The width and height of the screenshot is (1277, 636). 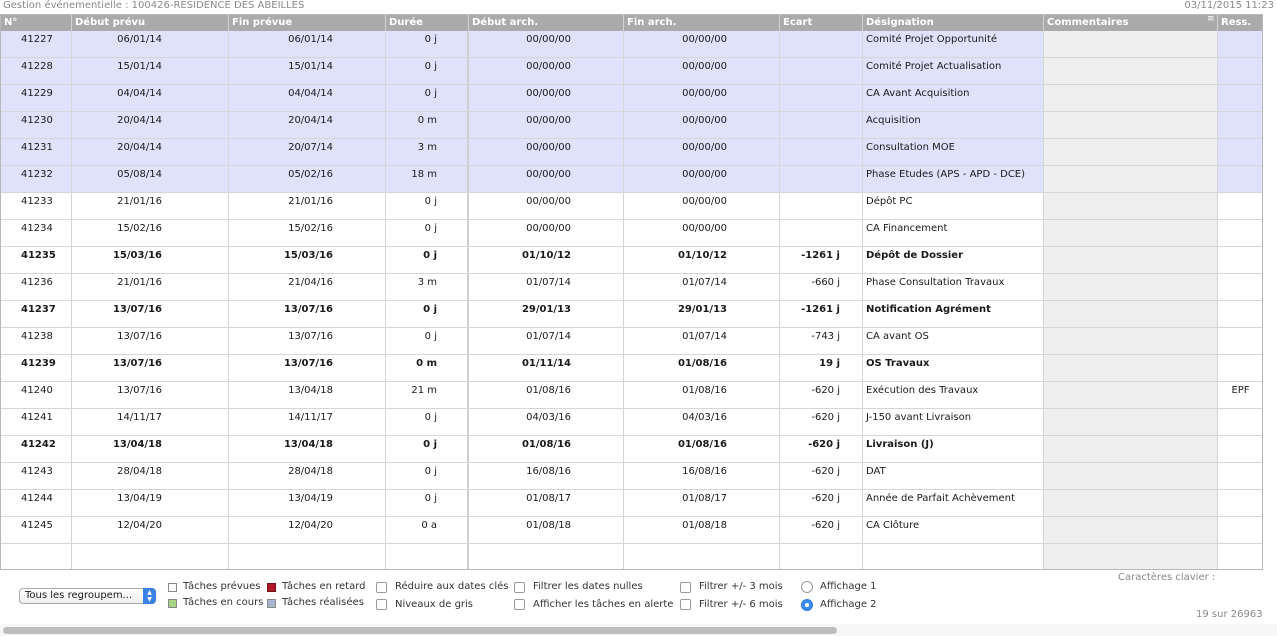 I want to click on cell-number: 41233, so click(x=36, y=206).